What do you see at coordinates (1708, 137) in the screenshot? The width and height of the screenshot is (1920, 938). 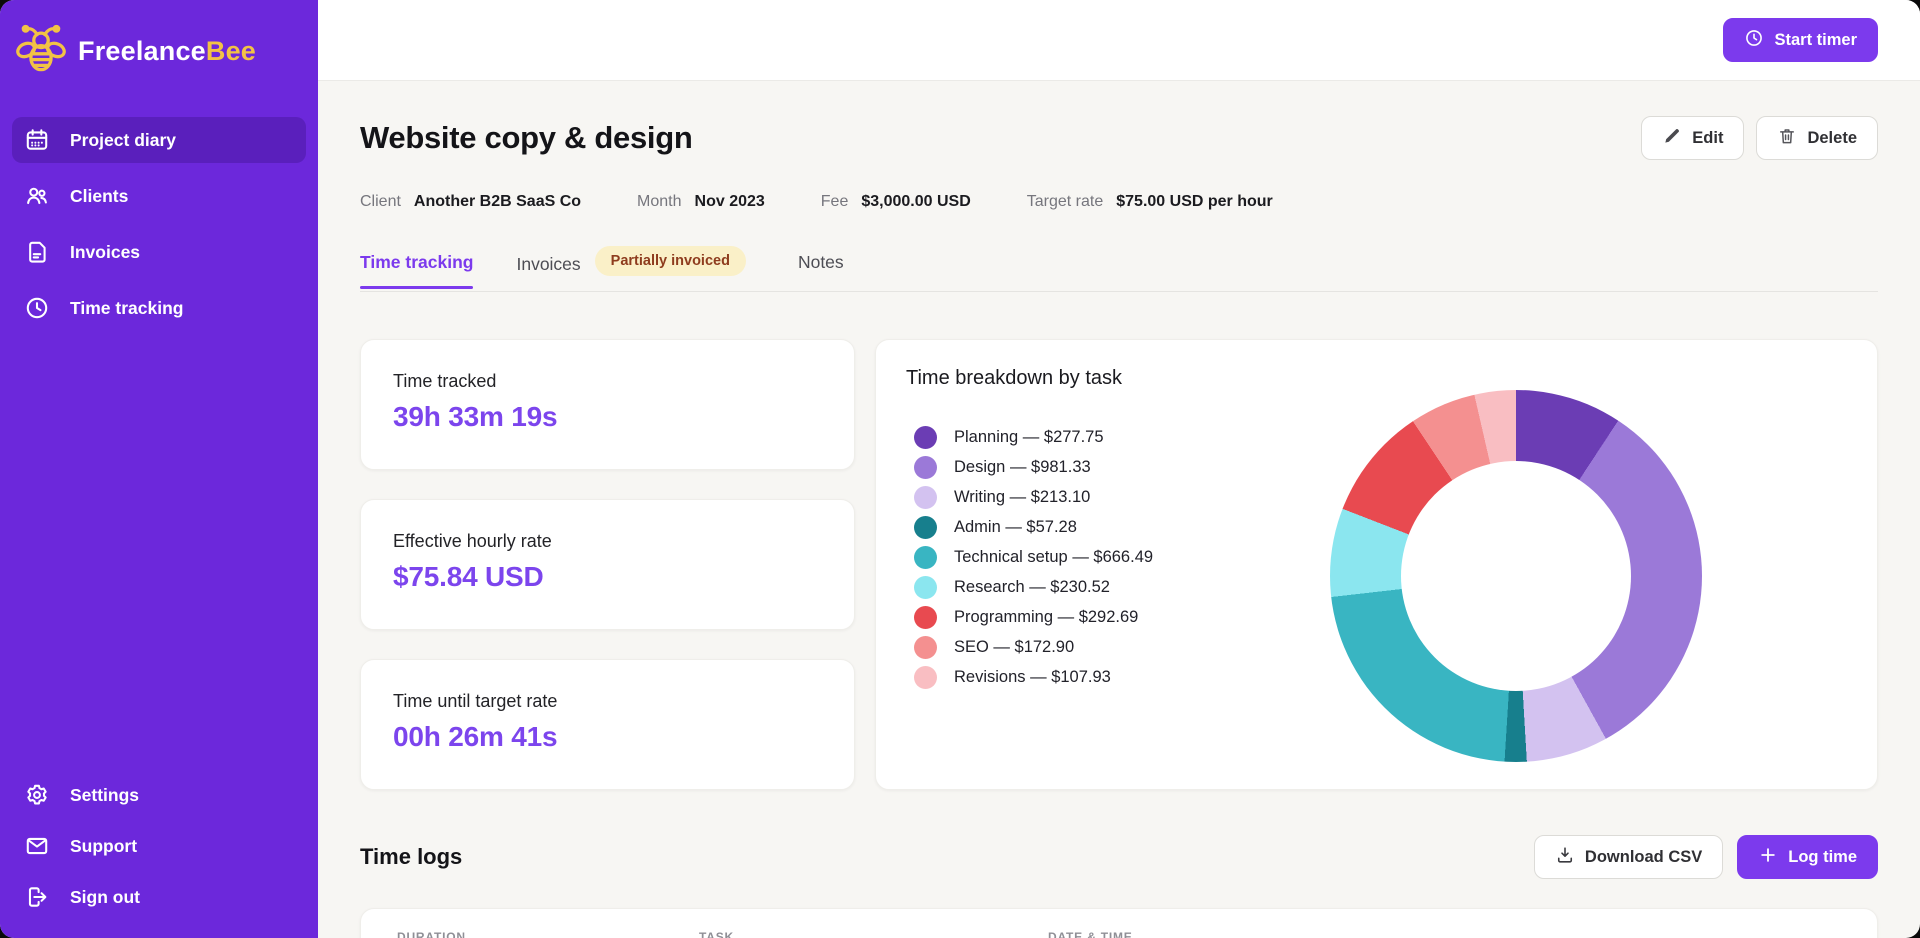 I see `edit-label: Edit` at bounding box center [1708, 137].